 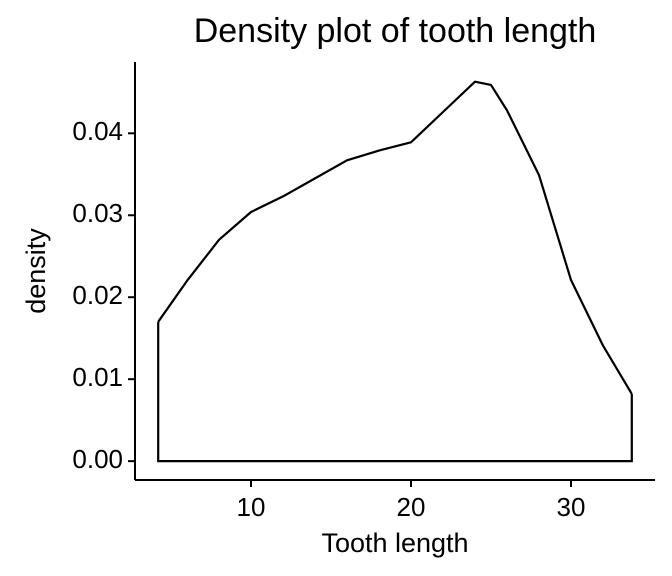 What do you see at coordinates (97, 377) in the screenshot?
I see `y-tick-label: 0.01` at bounding box center [97, 377].